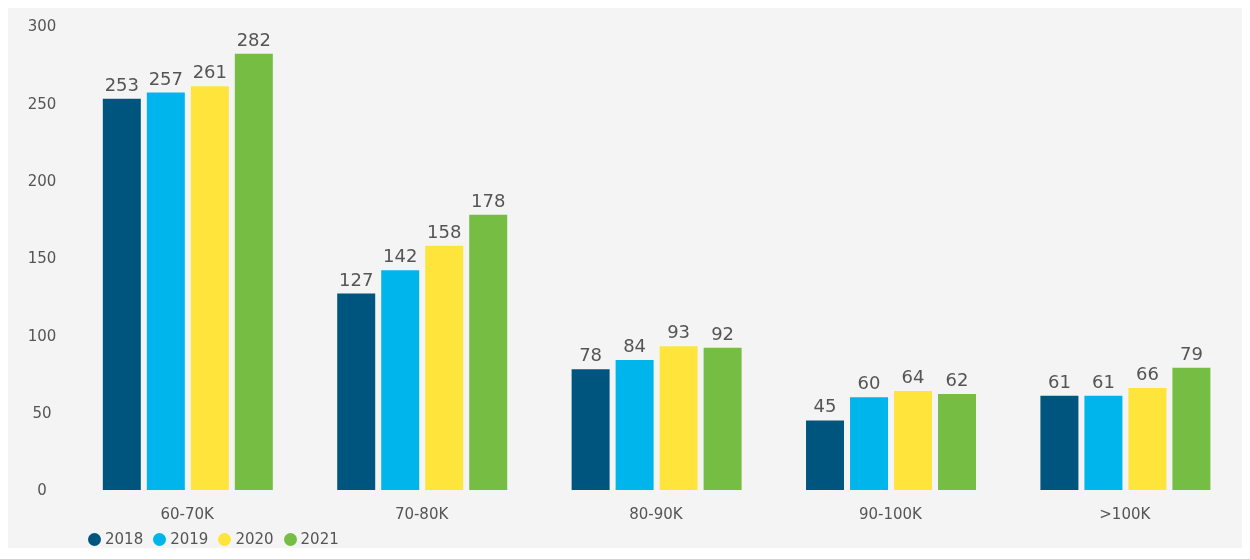  What do you see at coordinates (656, 513) in the screenshot?
I see `x-tick-label: 80-90K` at bounding box center [656, 513].